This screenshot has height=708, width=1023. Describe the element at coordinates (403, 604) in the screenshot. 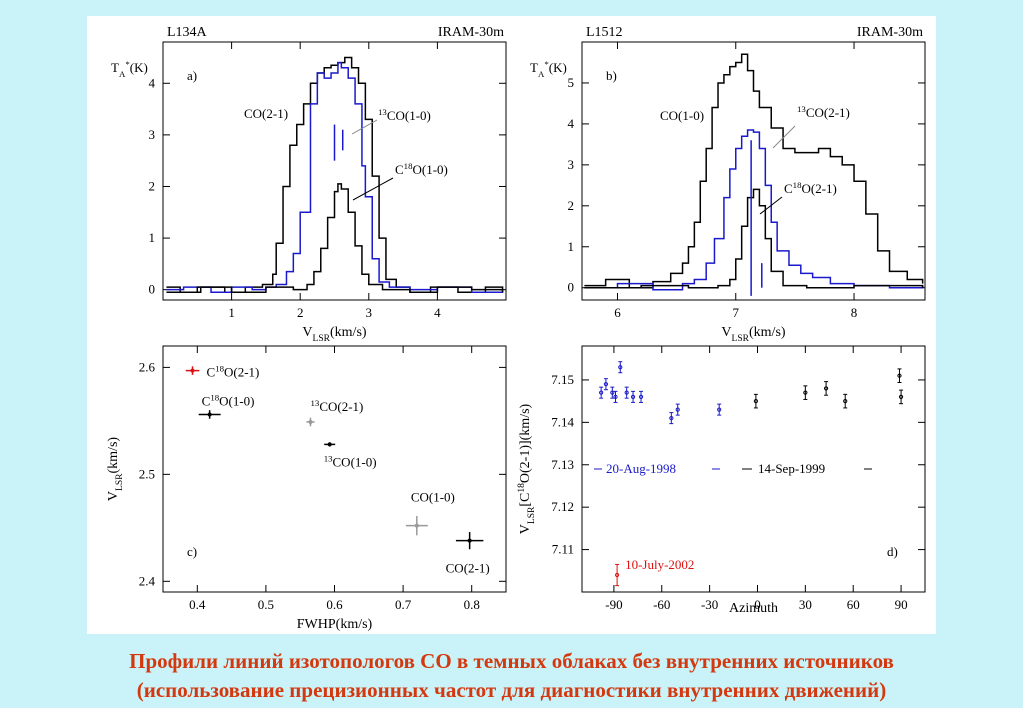

I see `x-tick-label: 0.7` at that location.